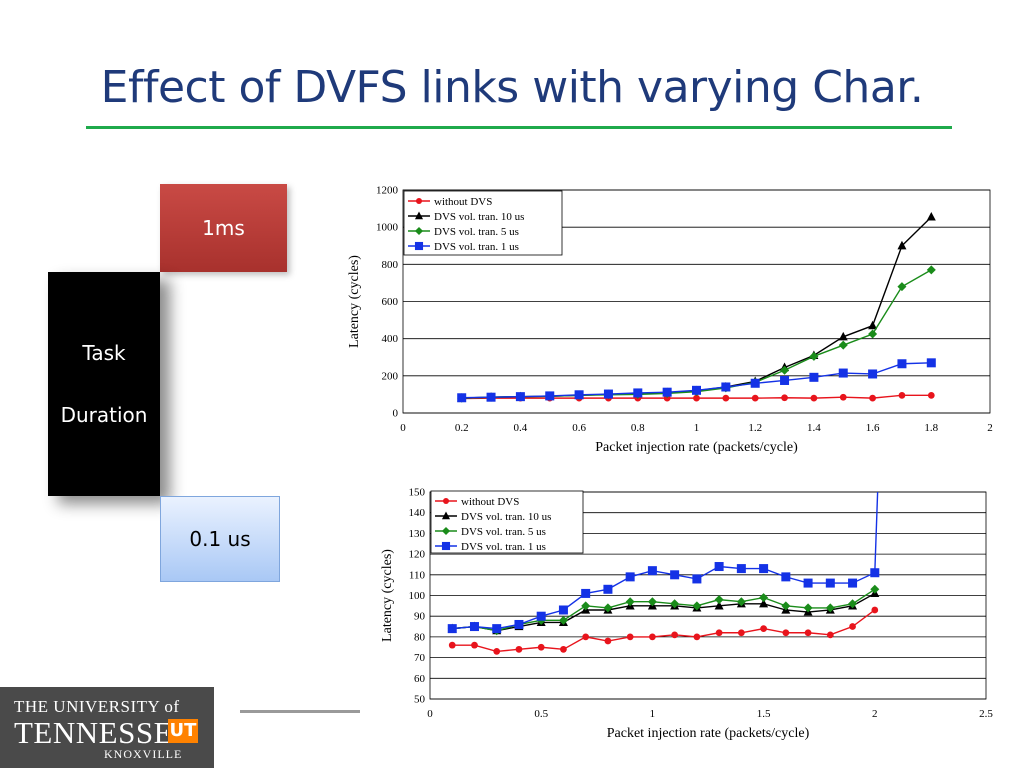  I want to click on legend-box, so click(483, 223).